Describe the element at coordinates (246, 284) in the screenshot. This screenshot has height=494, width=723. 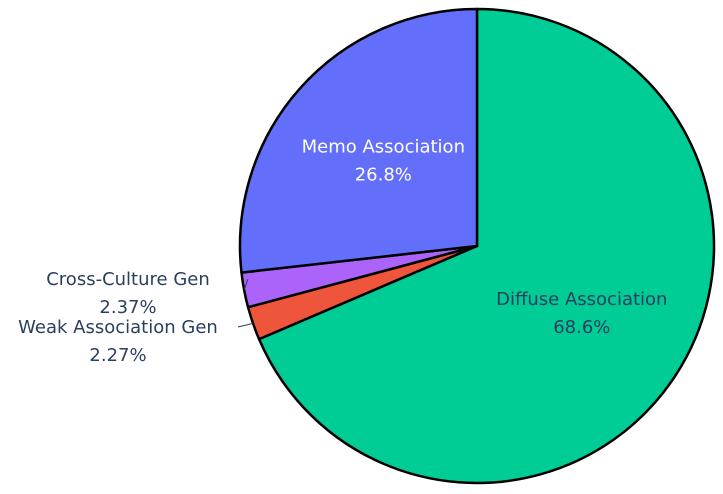
I see `leader-line-cross-culture-gen` at that location.